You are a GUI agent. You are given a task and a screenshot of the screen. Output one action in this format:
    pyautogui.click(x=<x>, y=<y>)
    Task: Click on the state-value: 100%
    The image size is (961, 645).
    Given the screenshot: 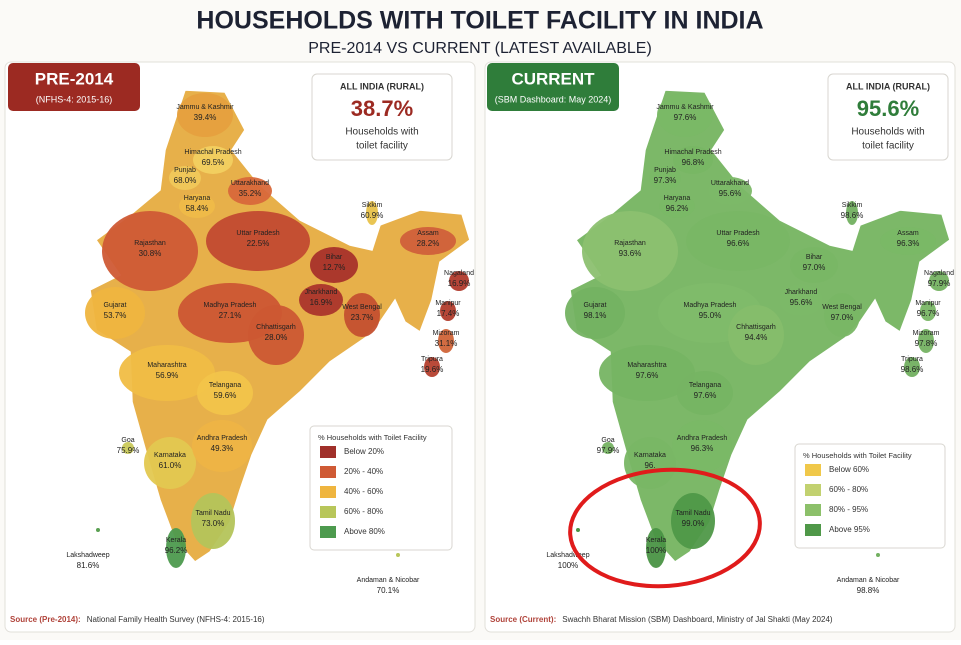 What is the action you would take?
    pyautogui.click(x=656, y=550)
    